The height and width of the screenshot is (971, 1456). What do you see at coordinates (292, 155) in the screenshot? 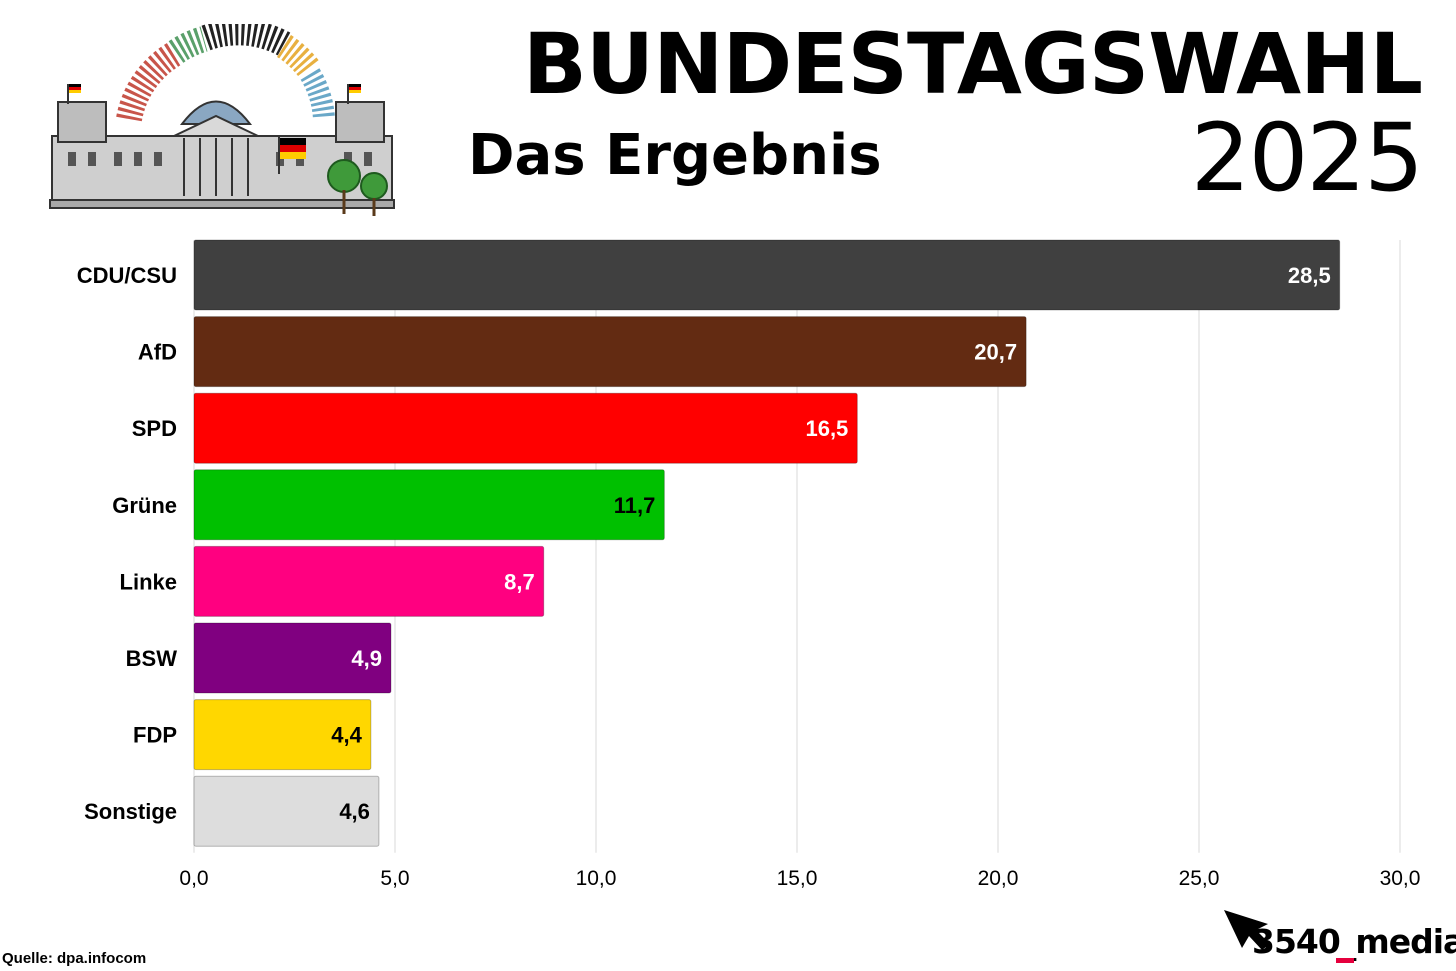
I see `german-flag-icon` at bounding box center [292, 155].